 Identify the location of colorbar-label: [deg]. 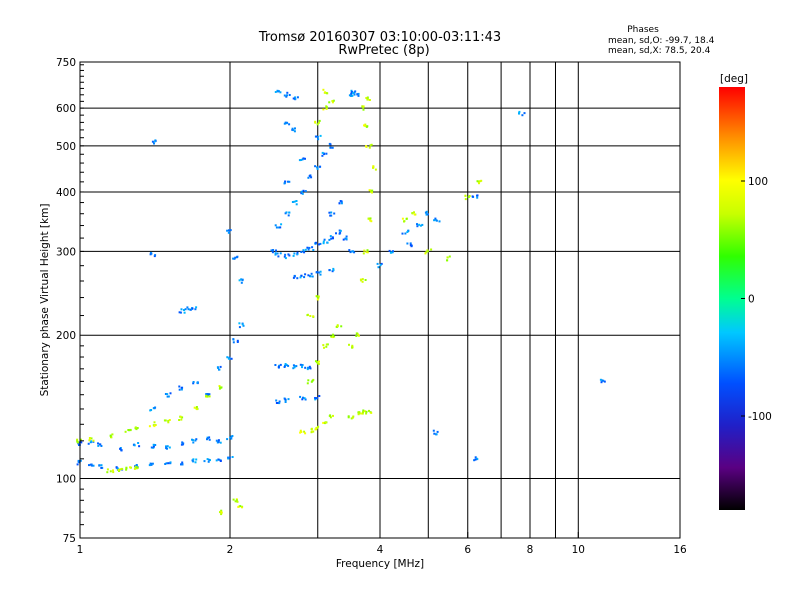
(734, 79).